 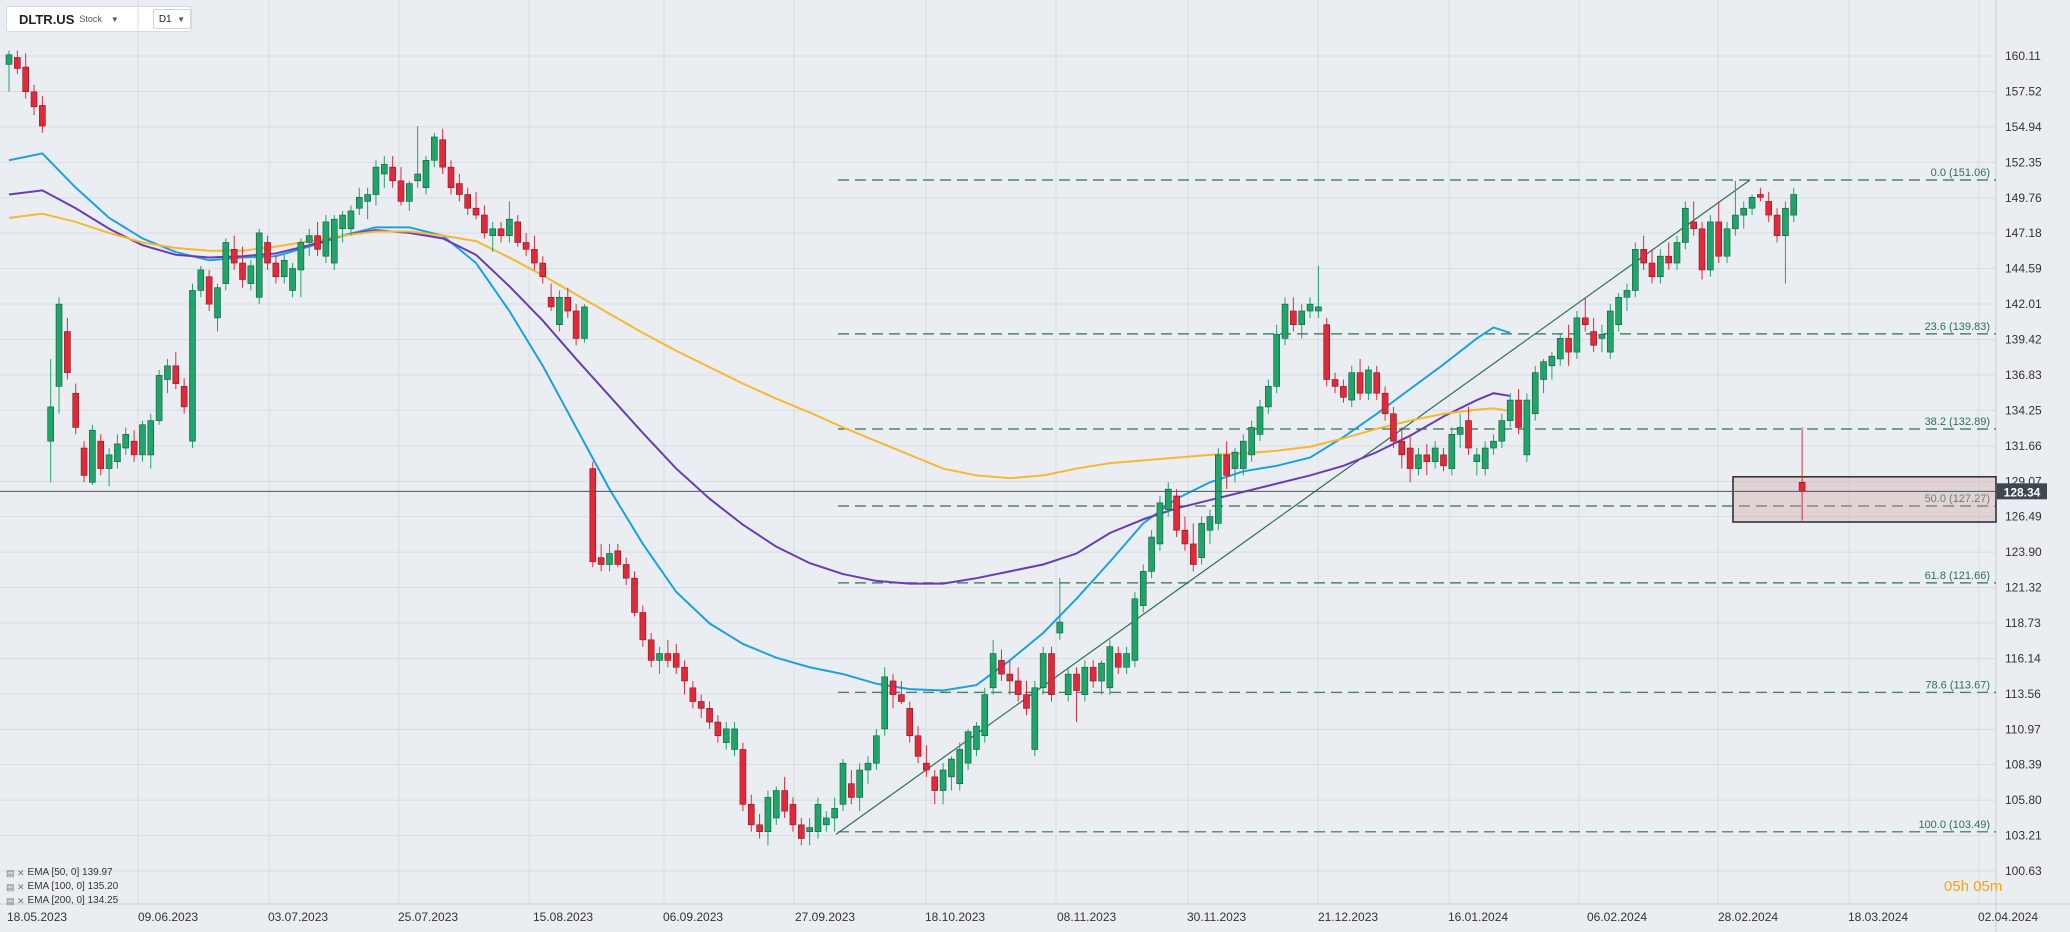 I want to click on y-tick-label: 139.42, so click(x=2023, y=339).